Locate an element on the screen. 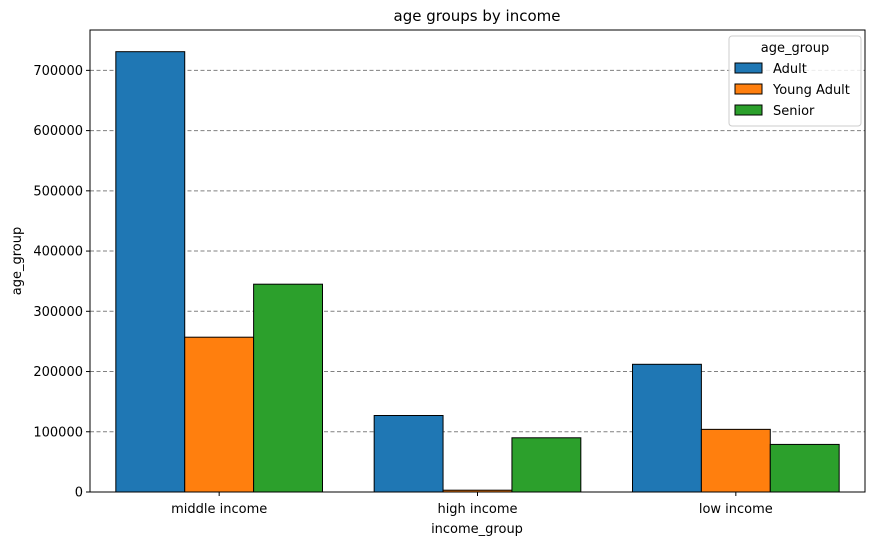 This screenshot has height=545, width=877. y-axis-title: age_group is located at coordinates (17, 261).